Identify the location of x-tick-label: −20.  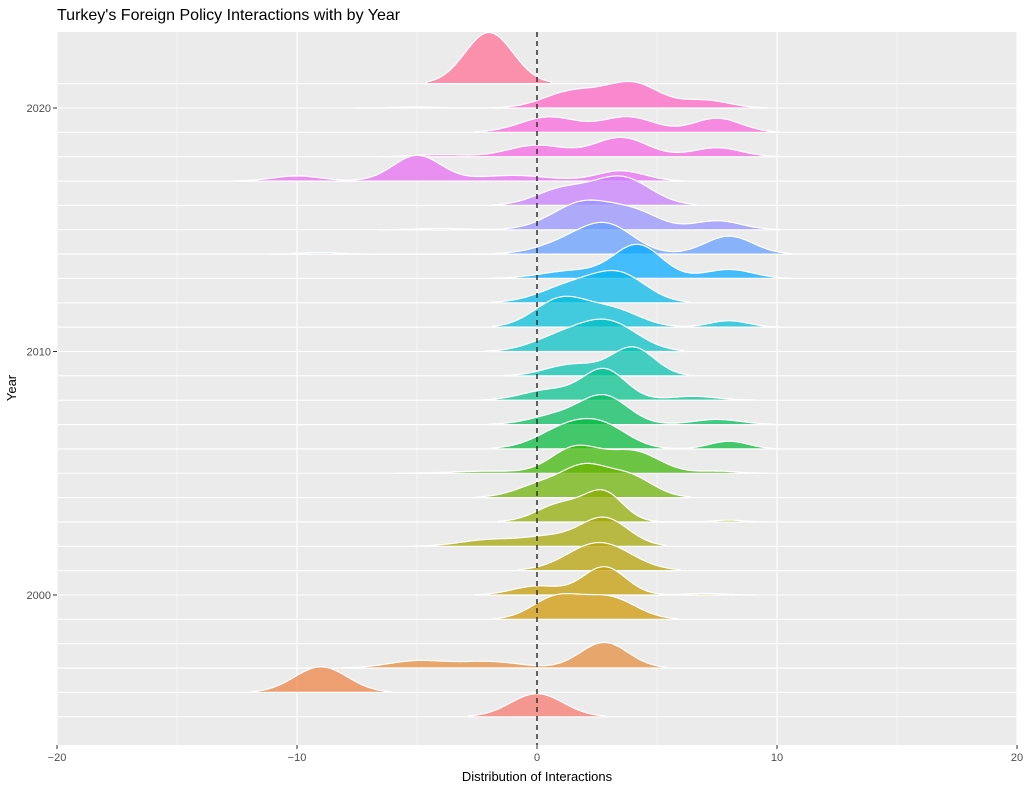
(57, 758).